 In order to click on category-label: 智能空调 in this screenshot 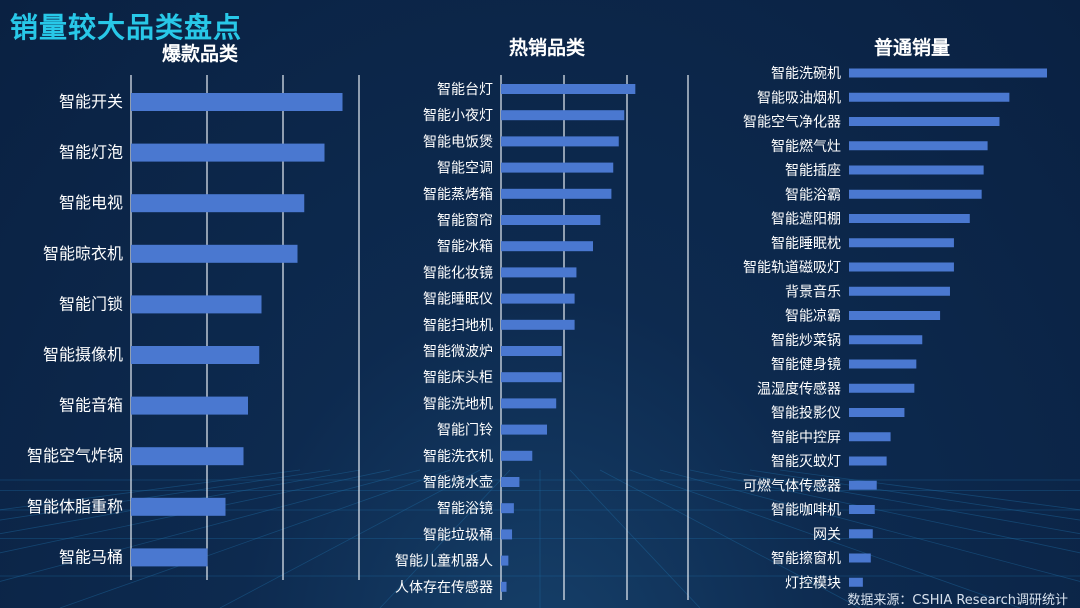, I will do `click(465, 169)`.